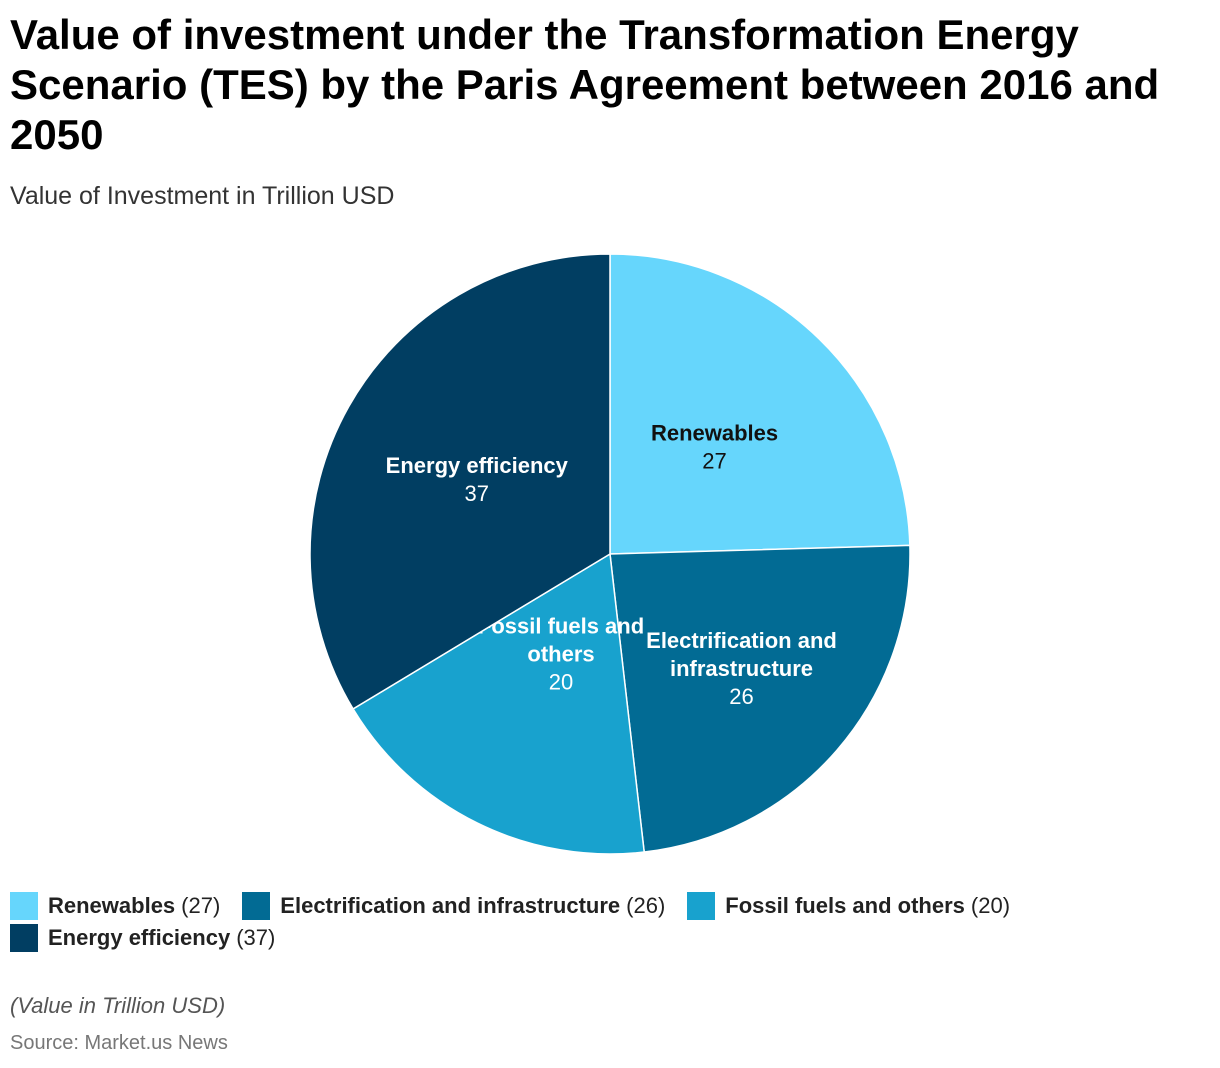 The width and height of the screenshot is (1220, 1068). Describe the element at coordinates (499, 703) in the screenshot. I see `pie-slice-fossil-fuels-and-others` at that location.